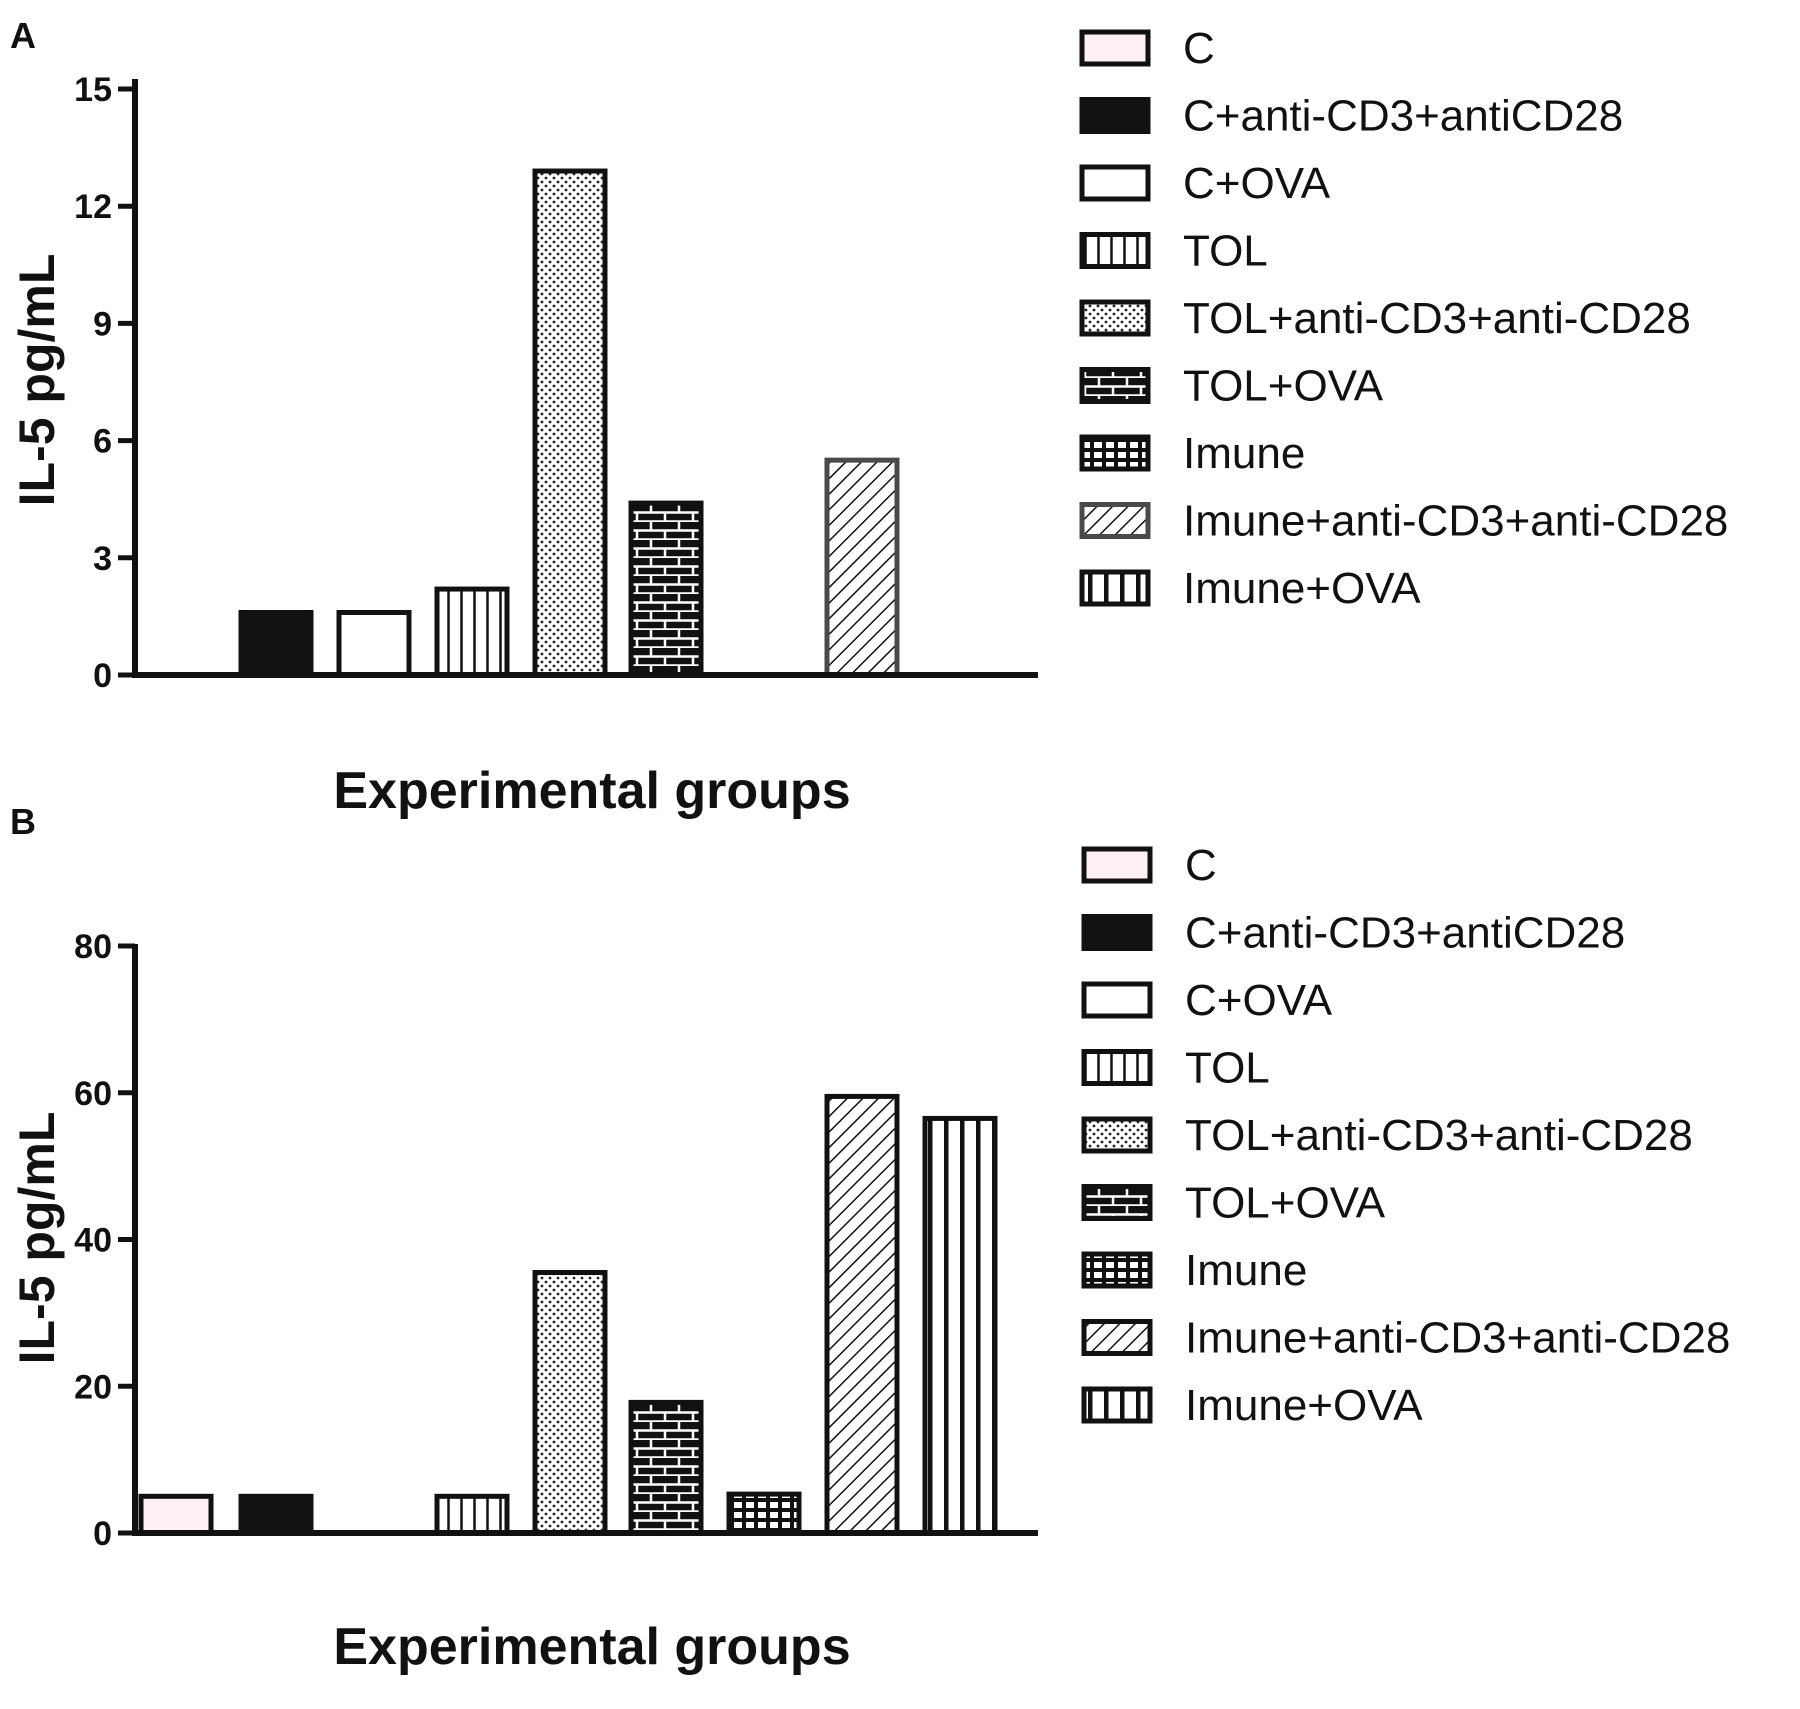 The image size is (1800, 1709). Describe the element at coordinates (1283, 386) in the screenshot. I see `chart-a-legend-label-tol-ova: TOL+OVA` at that location.